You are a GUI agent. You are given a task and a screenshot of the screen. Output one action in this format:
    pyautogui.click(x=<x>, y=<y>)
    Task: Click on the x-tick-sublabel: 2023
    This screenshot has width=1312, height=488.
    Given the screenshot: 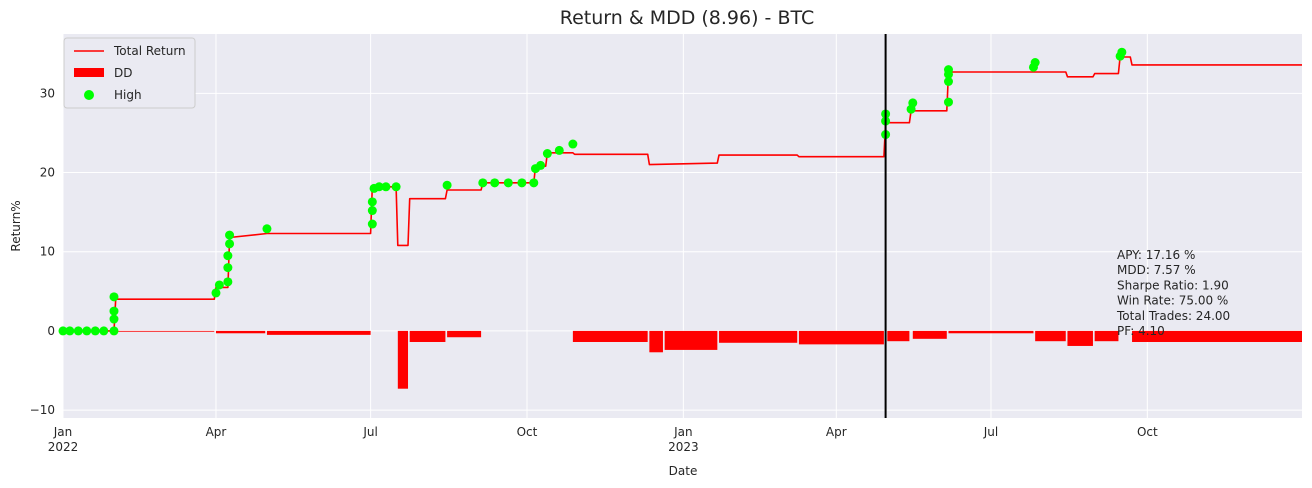 What is the action you would take?
    pyautogui.click(x=683, y=447)
    